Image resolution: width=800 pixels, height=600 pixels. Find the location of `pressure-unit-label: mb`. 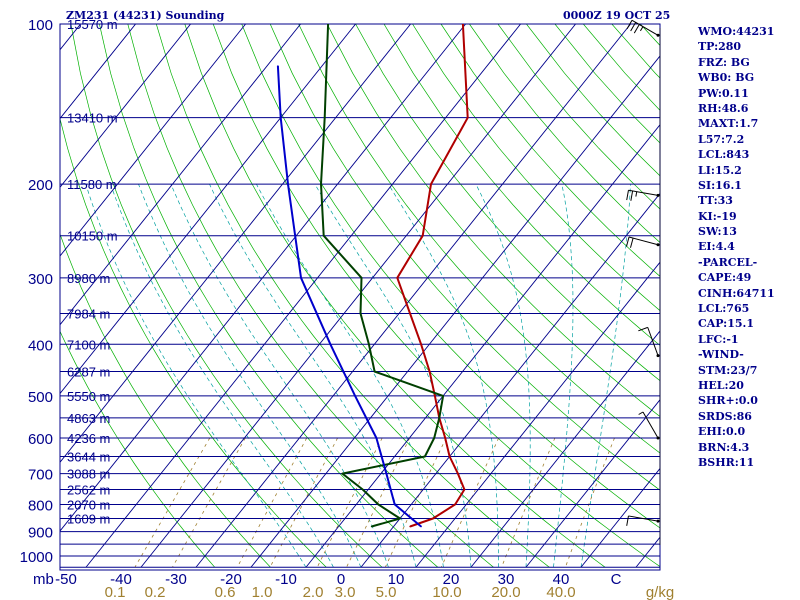

pressure-unit-label: mb is located at coordinates (43, 579).